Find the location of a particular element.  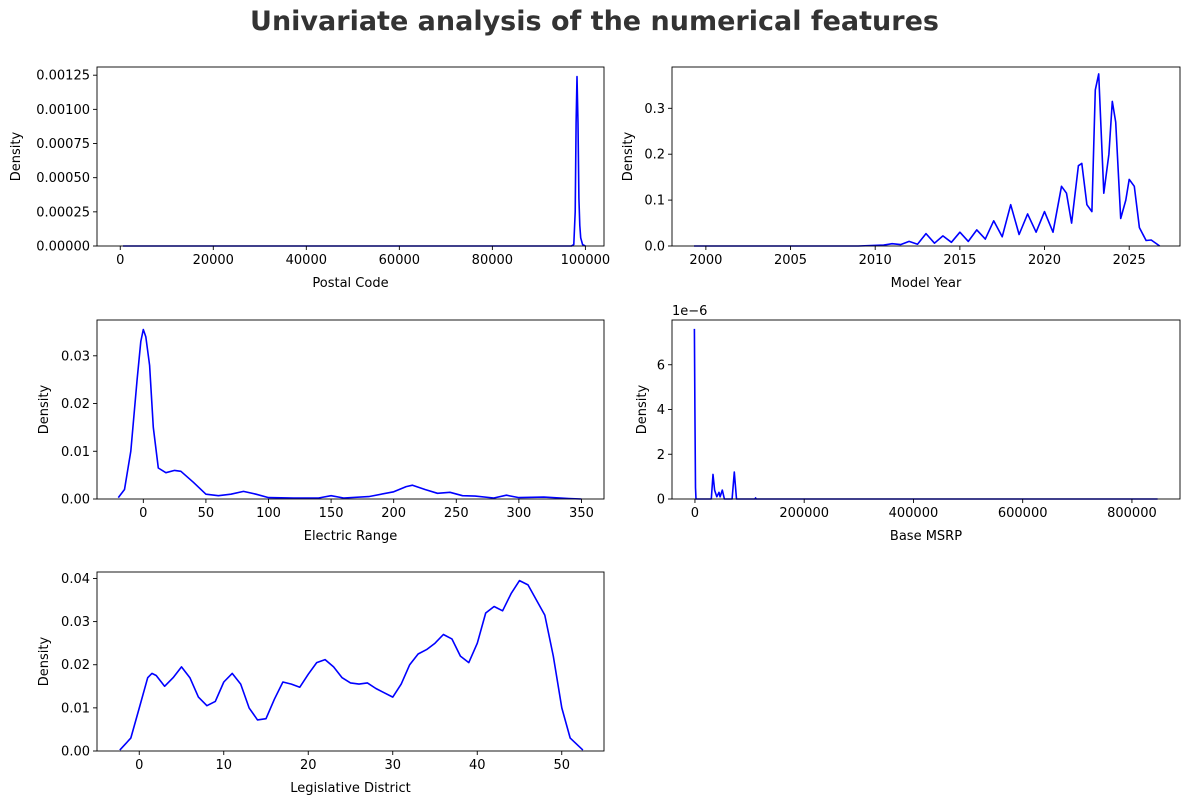

x-tick-label: 2025 is located at coordinates (1129, 260).